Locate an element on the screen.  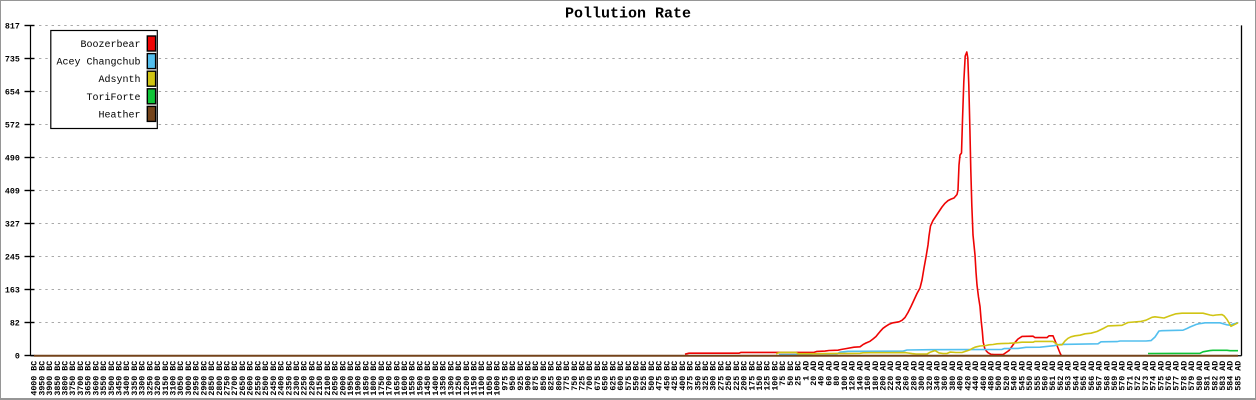
svg-text: 3100 BC is located at coordinates (174, 378).